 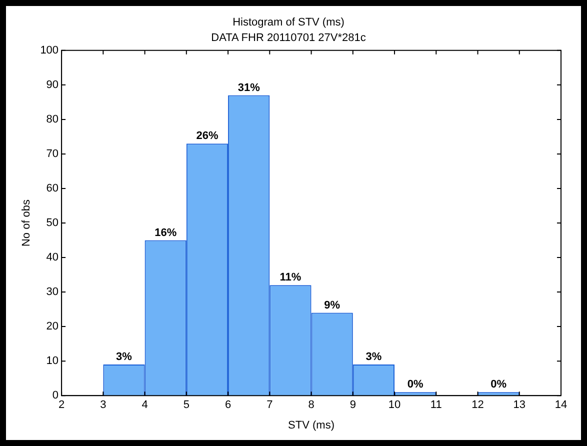 What do you see at coordinates (311, 425) in the screenshot?
I see `x-axis-title: STV (ms)` at bounding box center [311, 425].